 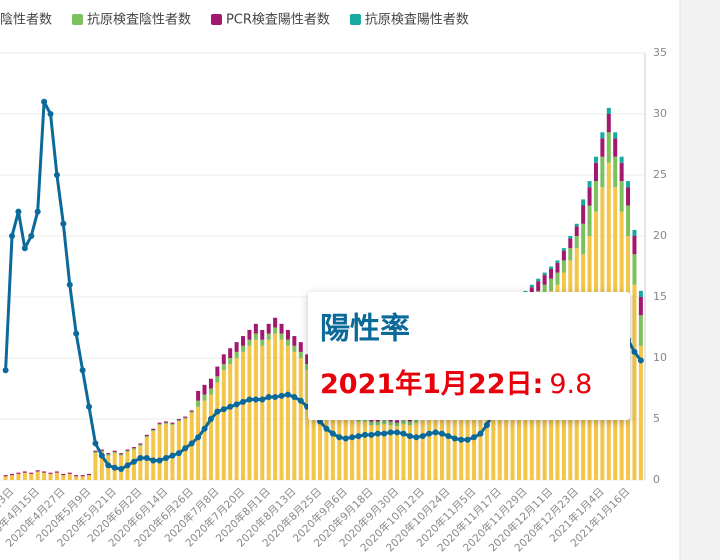 I want to click on tooltip-title: 陽性率, so click(x=365, y=329).